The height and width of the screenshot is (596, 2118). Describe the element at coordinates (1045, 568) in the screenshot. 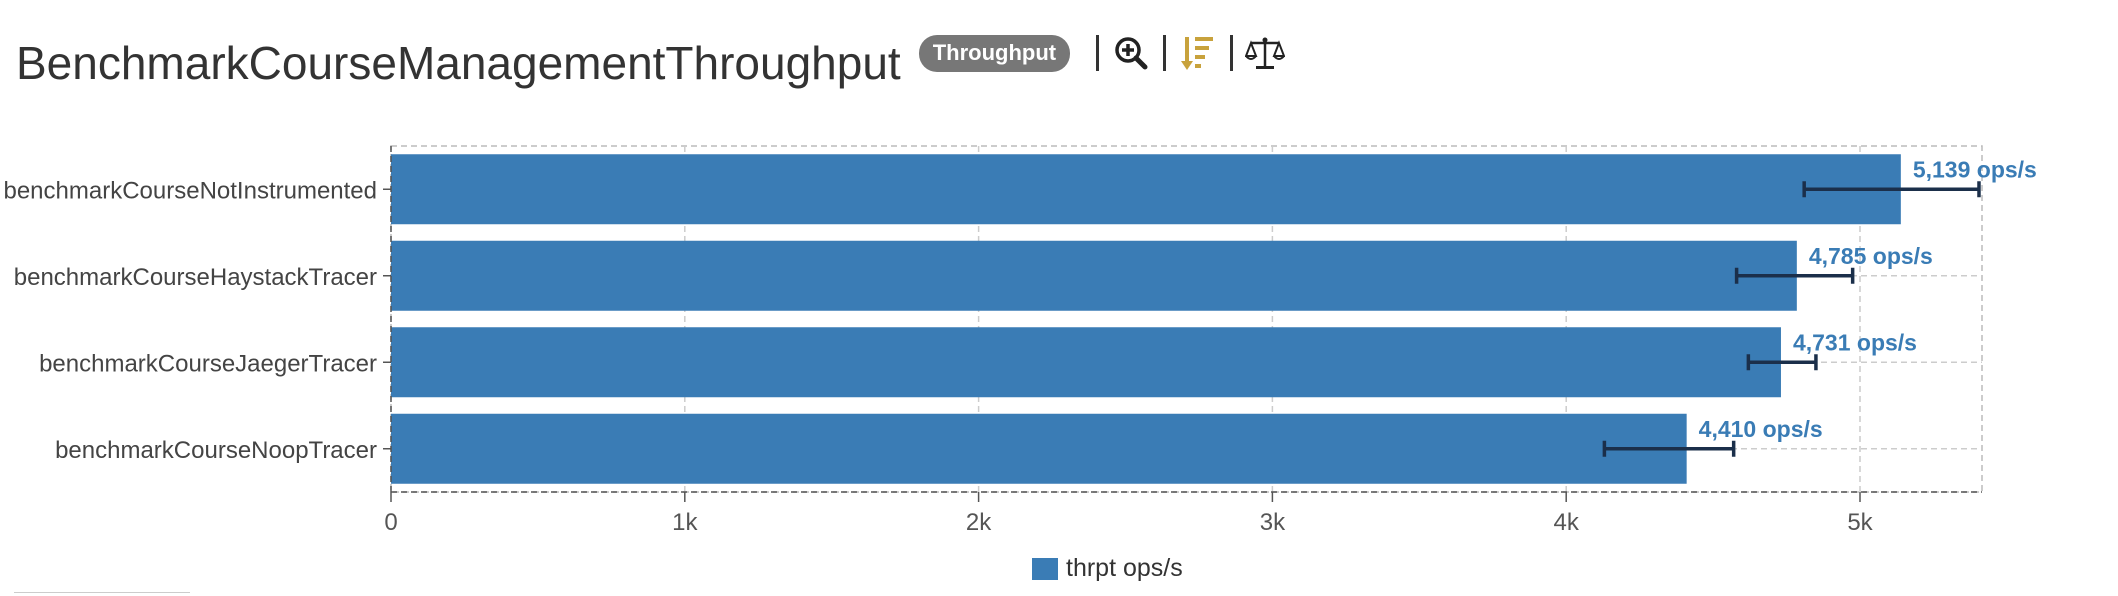

I see `legend-swatch` at that location.